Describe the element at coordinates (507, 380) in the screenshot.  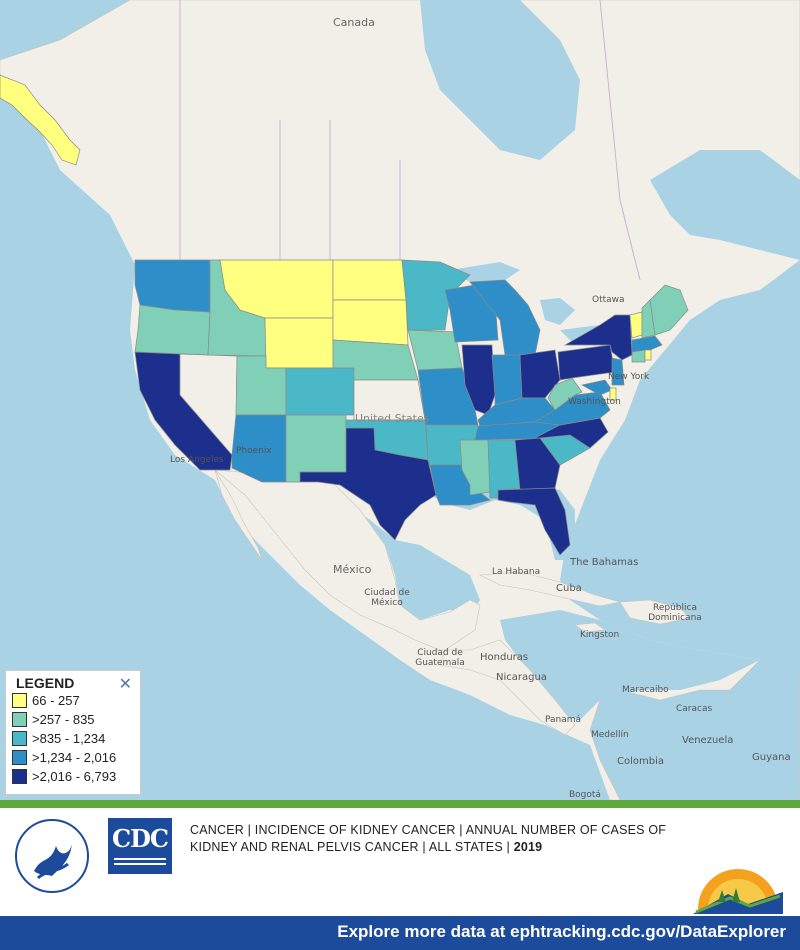
I see `state-indiana` at that location.